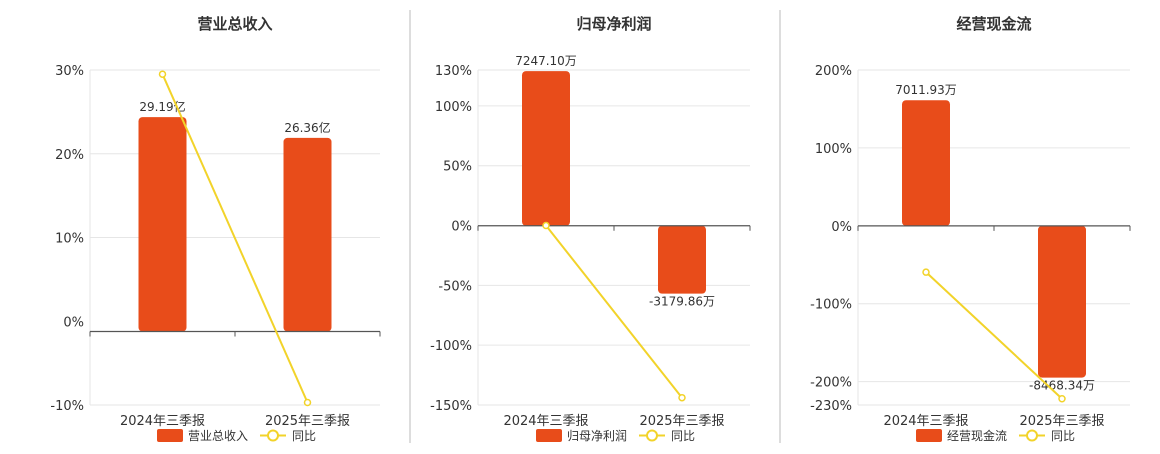  What do you see at coordinates (307, 127) in the screenshot?
I see `bar-data-label: 26.36亿` at bounding box center [307, 127].